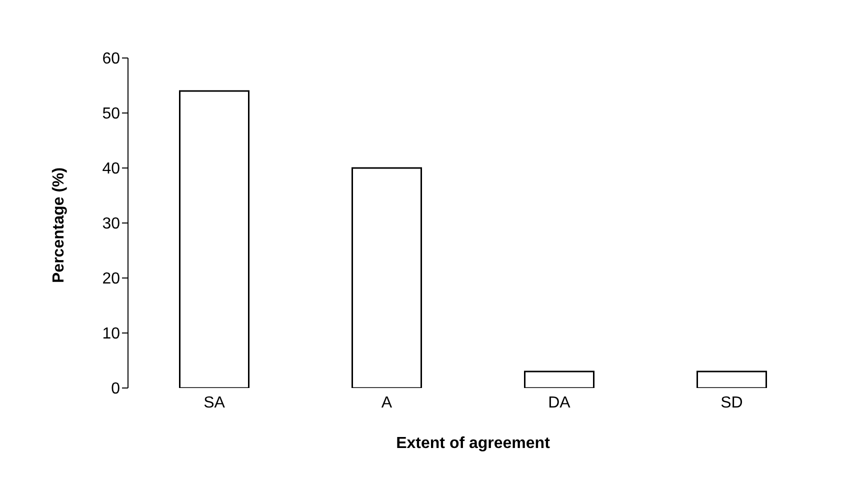 The image size is (867, 492). I want to click on x-tick-label: SD, so click(731, 403).